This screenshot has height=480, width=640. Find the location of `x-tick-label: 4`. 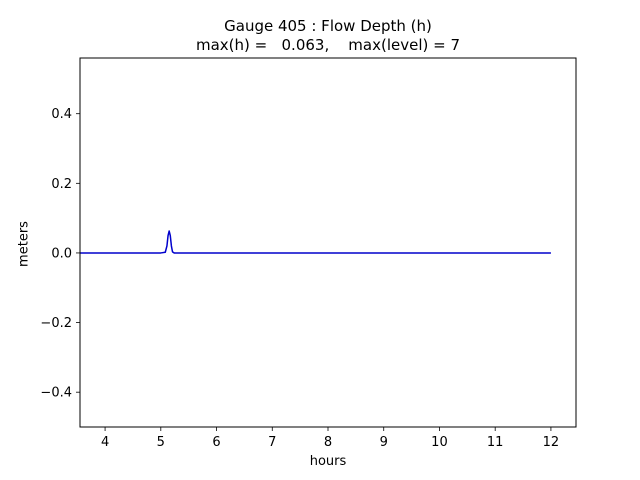

x-tick-label: 4 is located at coordinates (105, 442).